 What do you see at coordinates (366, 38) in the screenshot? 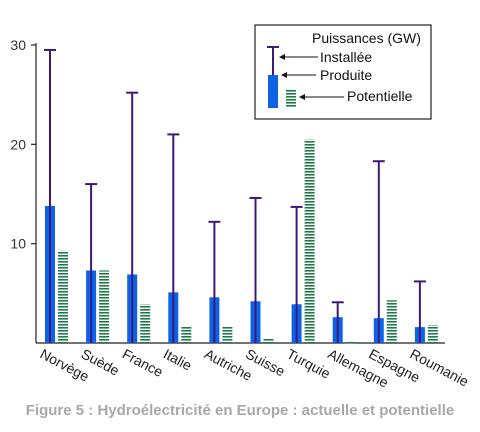
I see `legend-title: Puissances (GW)` at bounding box center [366, 38].